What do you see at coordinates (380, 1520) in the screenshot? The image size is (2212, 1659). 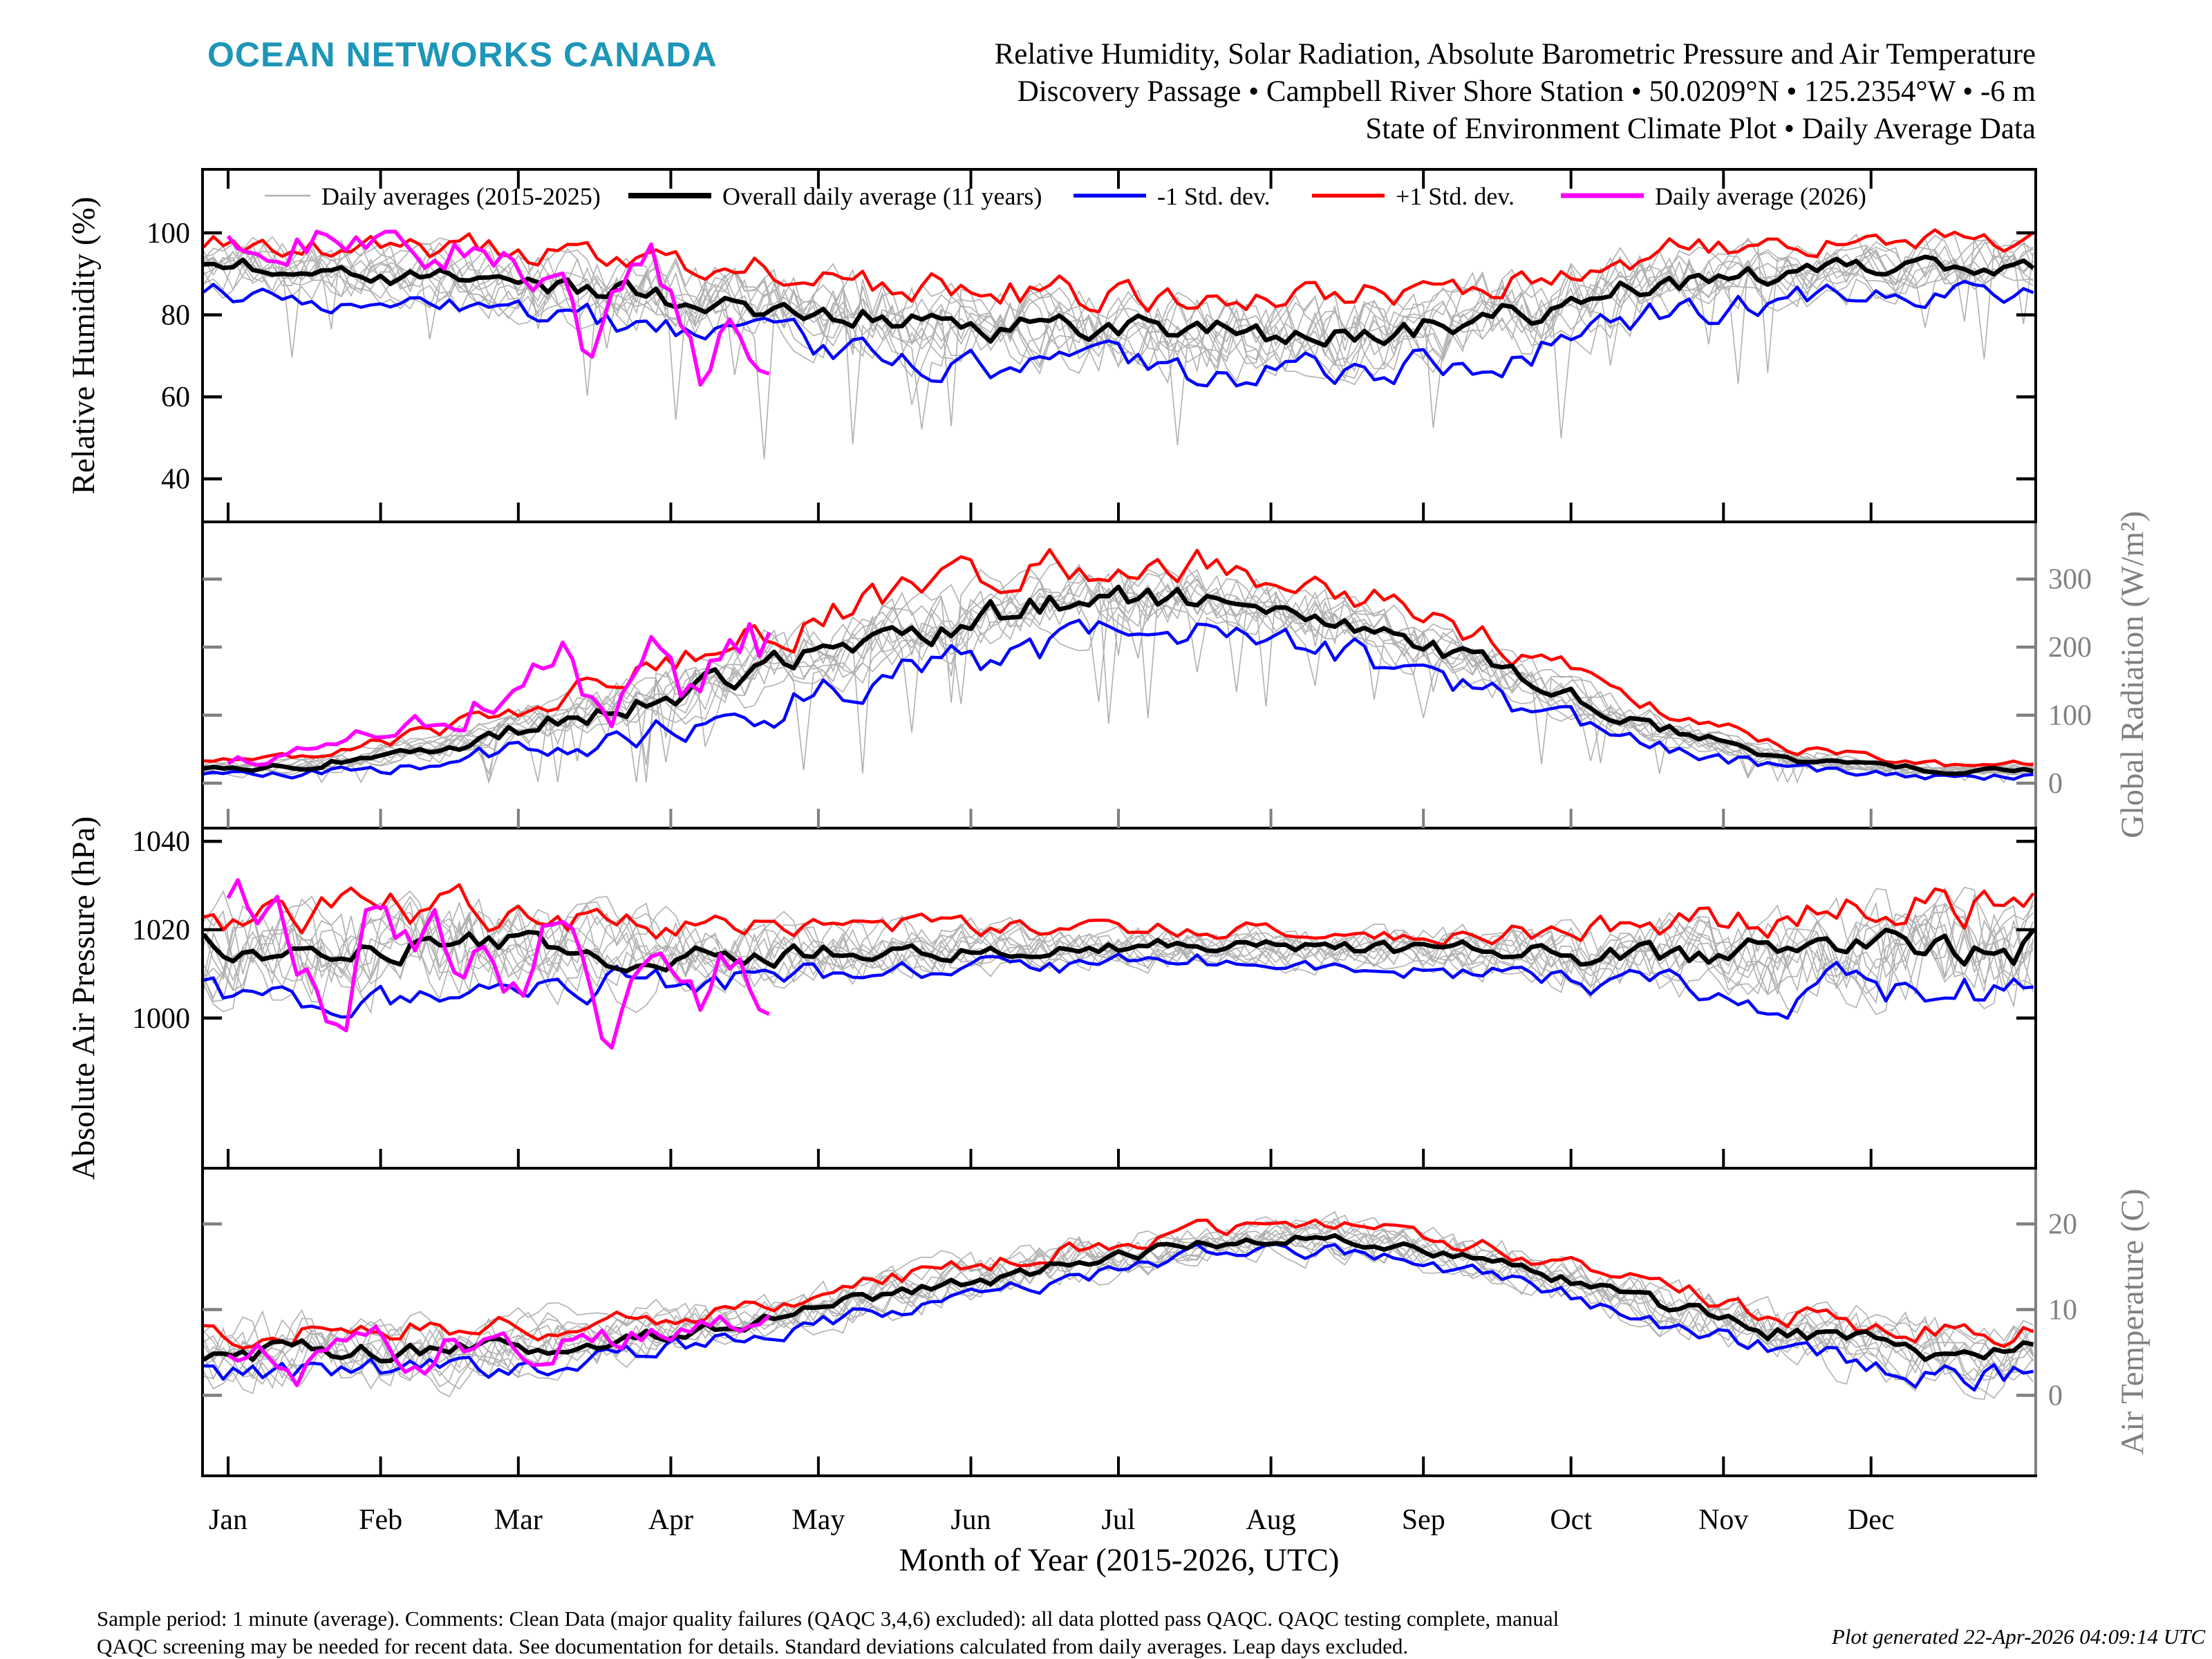 I see `xtick-label-Feb: Feb` at bounding box center [380, 1520].